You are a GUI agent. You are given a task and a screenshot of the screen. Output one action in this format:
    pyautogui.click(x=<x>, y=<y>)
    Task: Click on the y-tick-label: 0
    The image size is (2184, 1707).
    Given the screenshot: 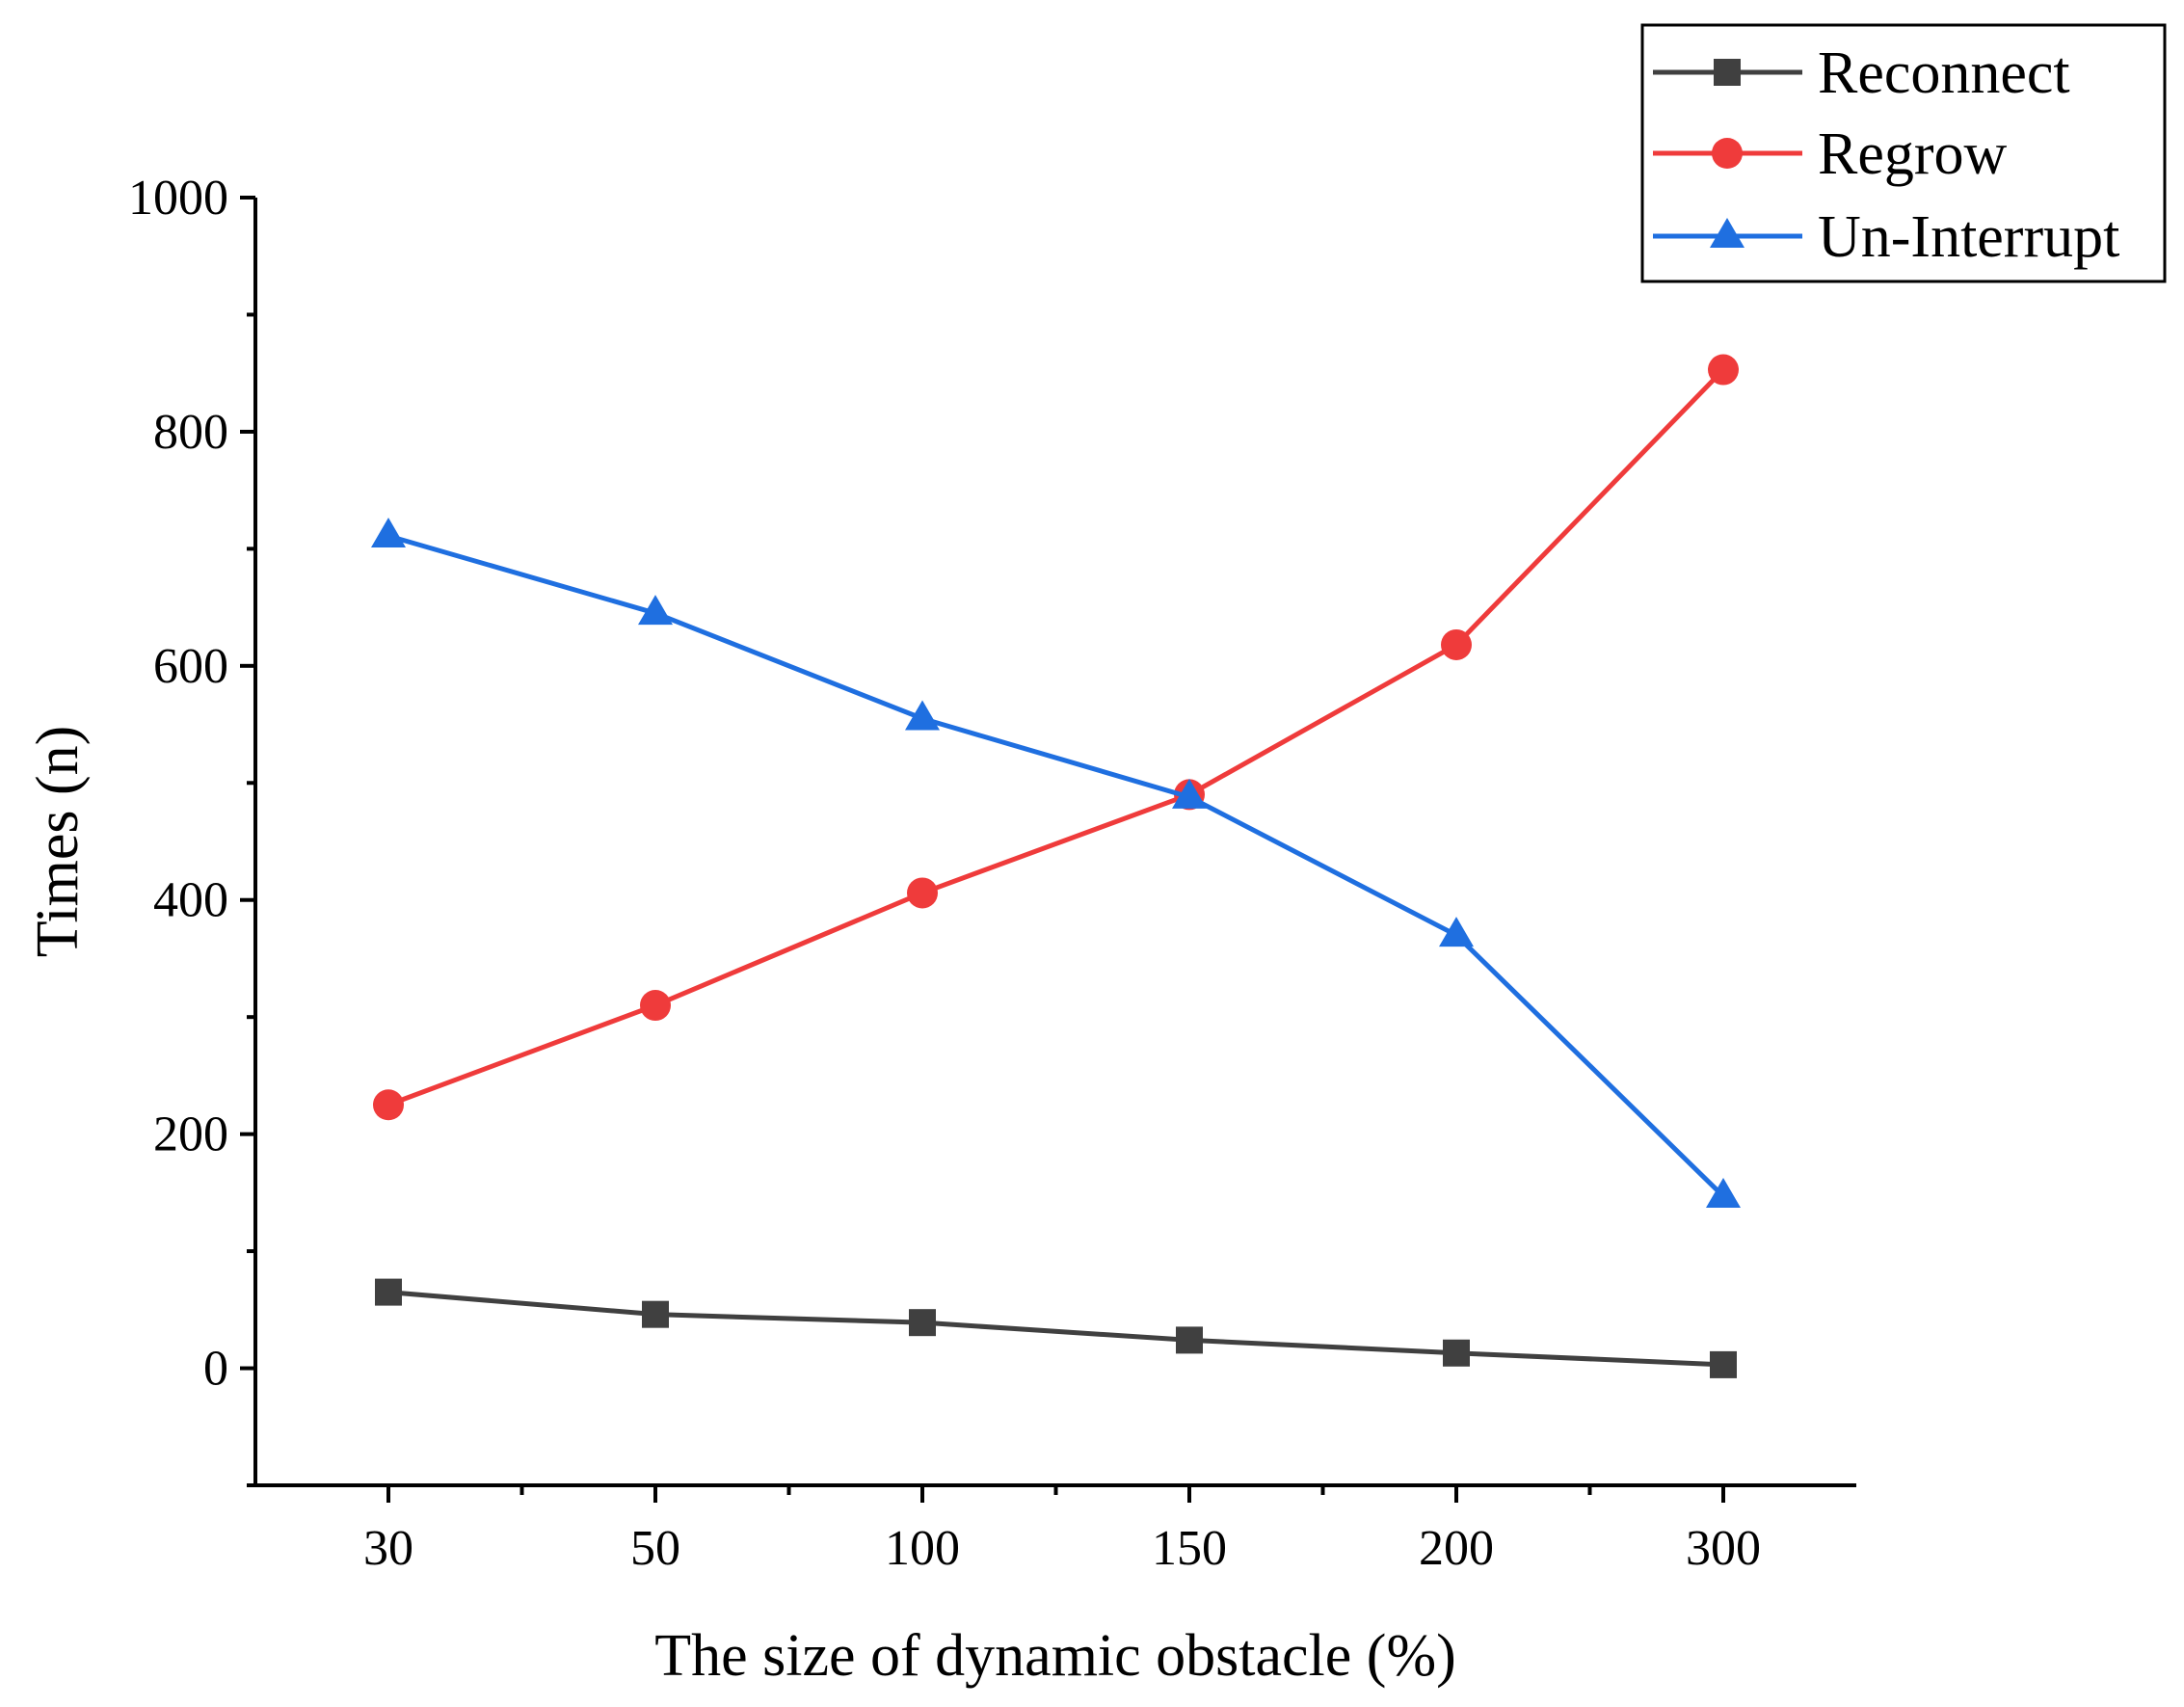 What is the action you would take?
    pyautogui.click(x=215, y=1369)
    